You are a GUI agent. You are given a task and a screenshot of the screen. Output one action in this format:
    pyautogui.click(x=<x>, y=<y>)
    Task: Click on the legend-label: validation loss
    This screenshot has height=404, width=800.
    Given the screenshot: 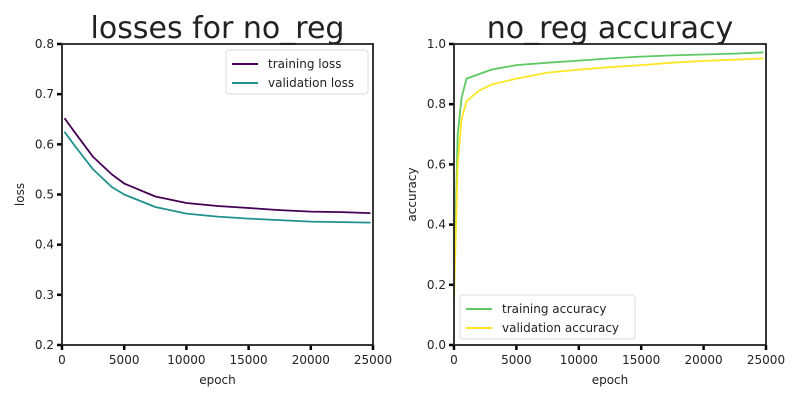 What is the action you would take?
    pyautogui.click(x=311, y=83)
    